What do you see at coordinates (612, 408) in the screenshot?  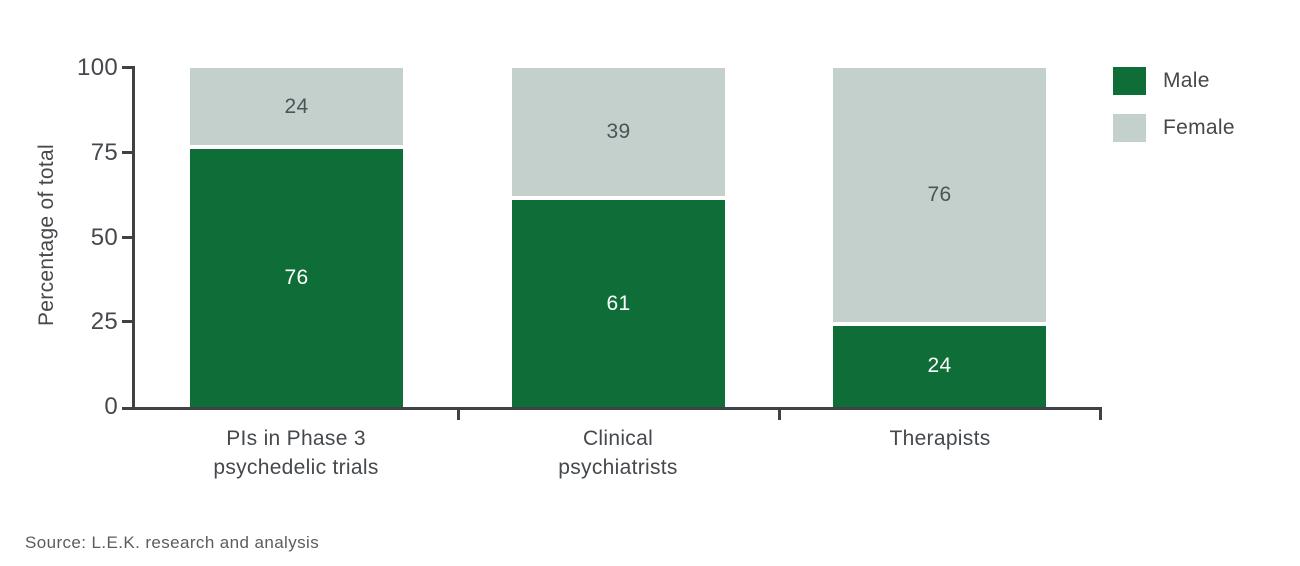 I see `x-axis-line` at bounding box center [612, 408].